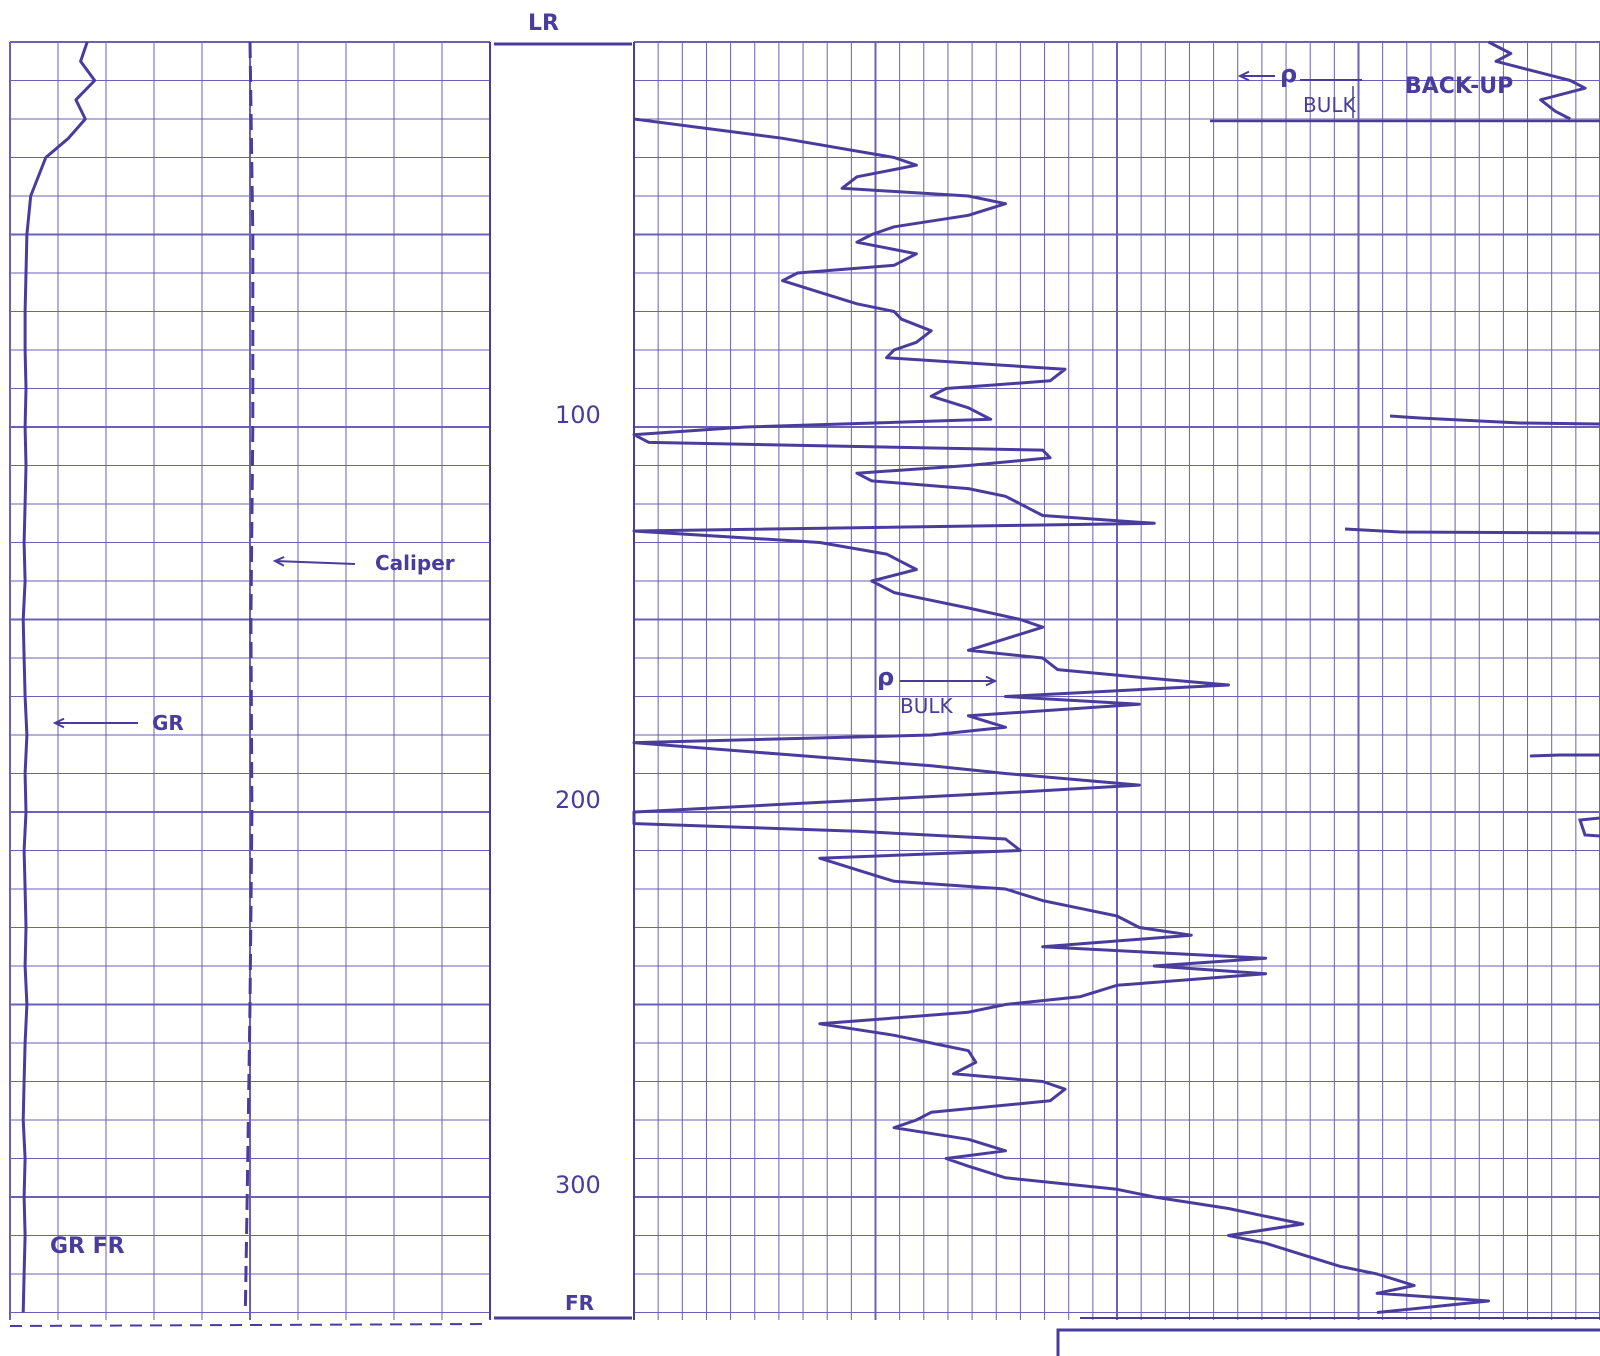 The height and width of the screenshot is (1356, 1600). I want to click on depth-bottom-label: FR, so click(579, 1303).